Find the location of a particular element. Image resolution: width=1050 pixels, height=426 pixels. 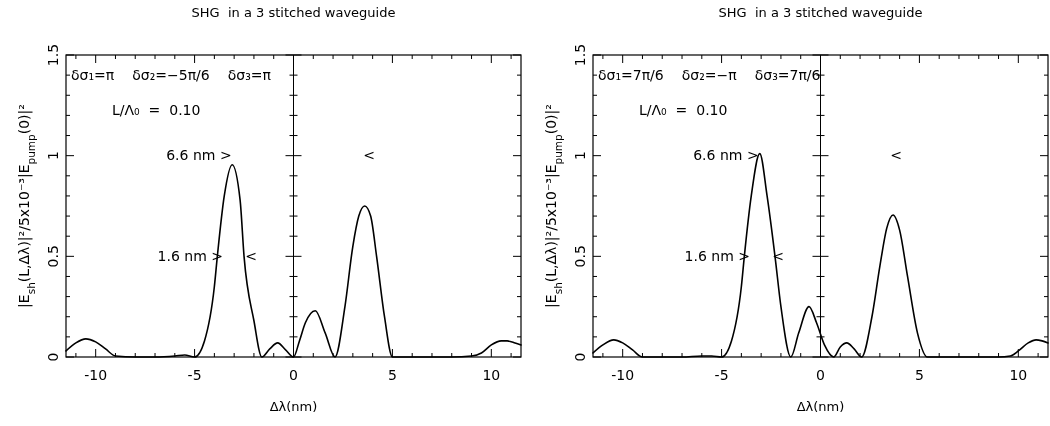

annotation: δσ₃=π is located at coordinates (249, 75).